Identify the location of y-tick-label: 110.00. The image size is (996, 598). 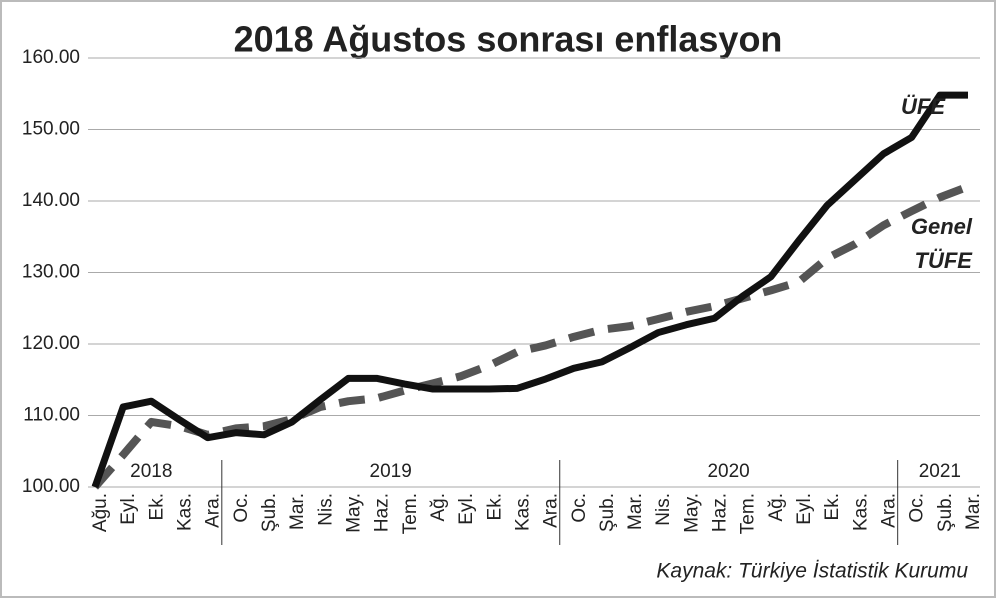
(51, 415).